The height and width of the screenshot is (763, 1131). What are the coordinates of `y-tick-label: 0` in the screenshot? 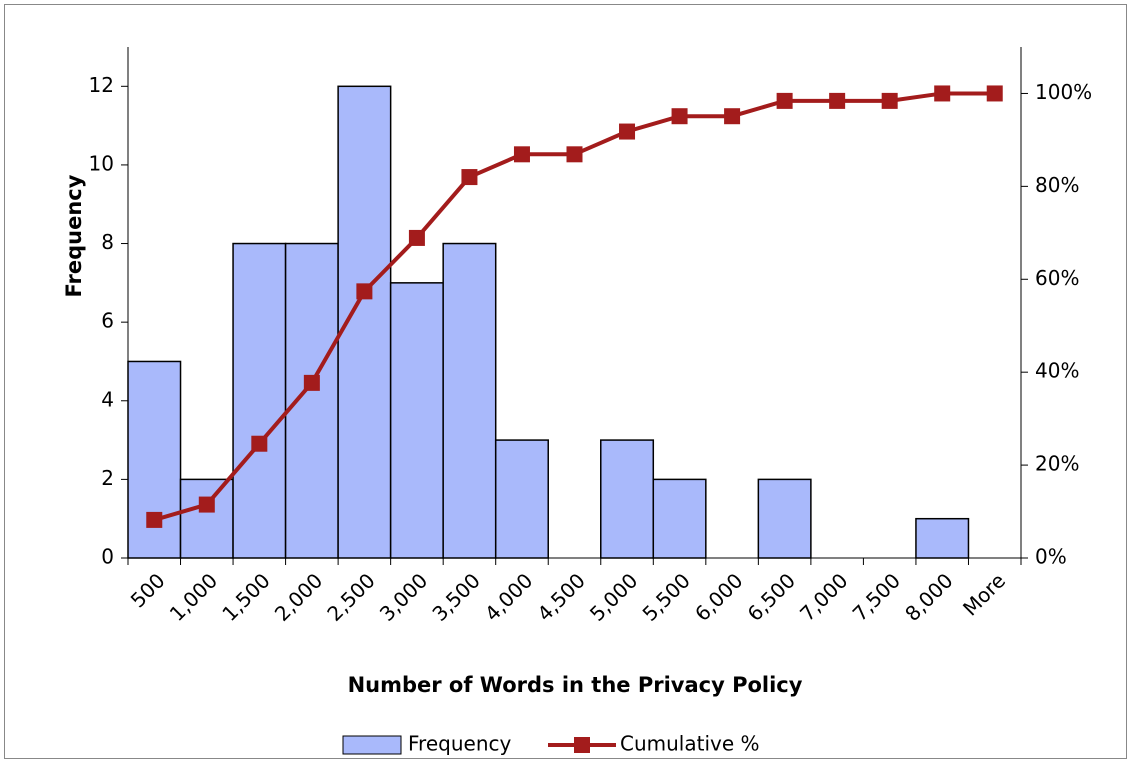 It's located at (107, 557).